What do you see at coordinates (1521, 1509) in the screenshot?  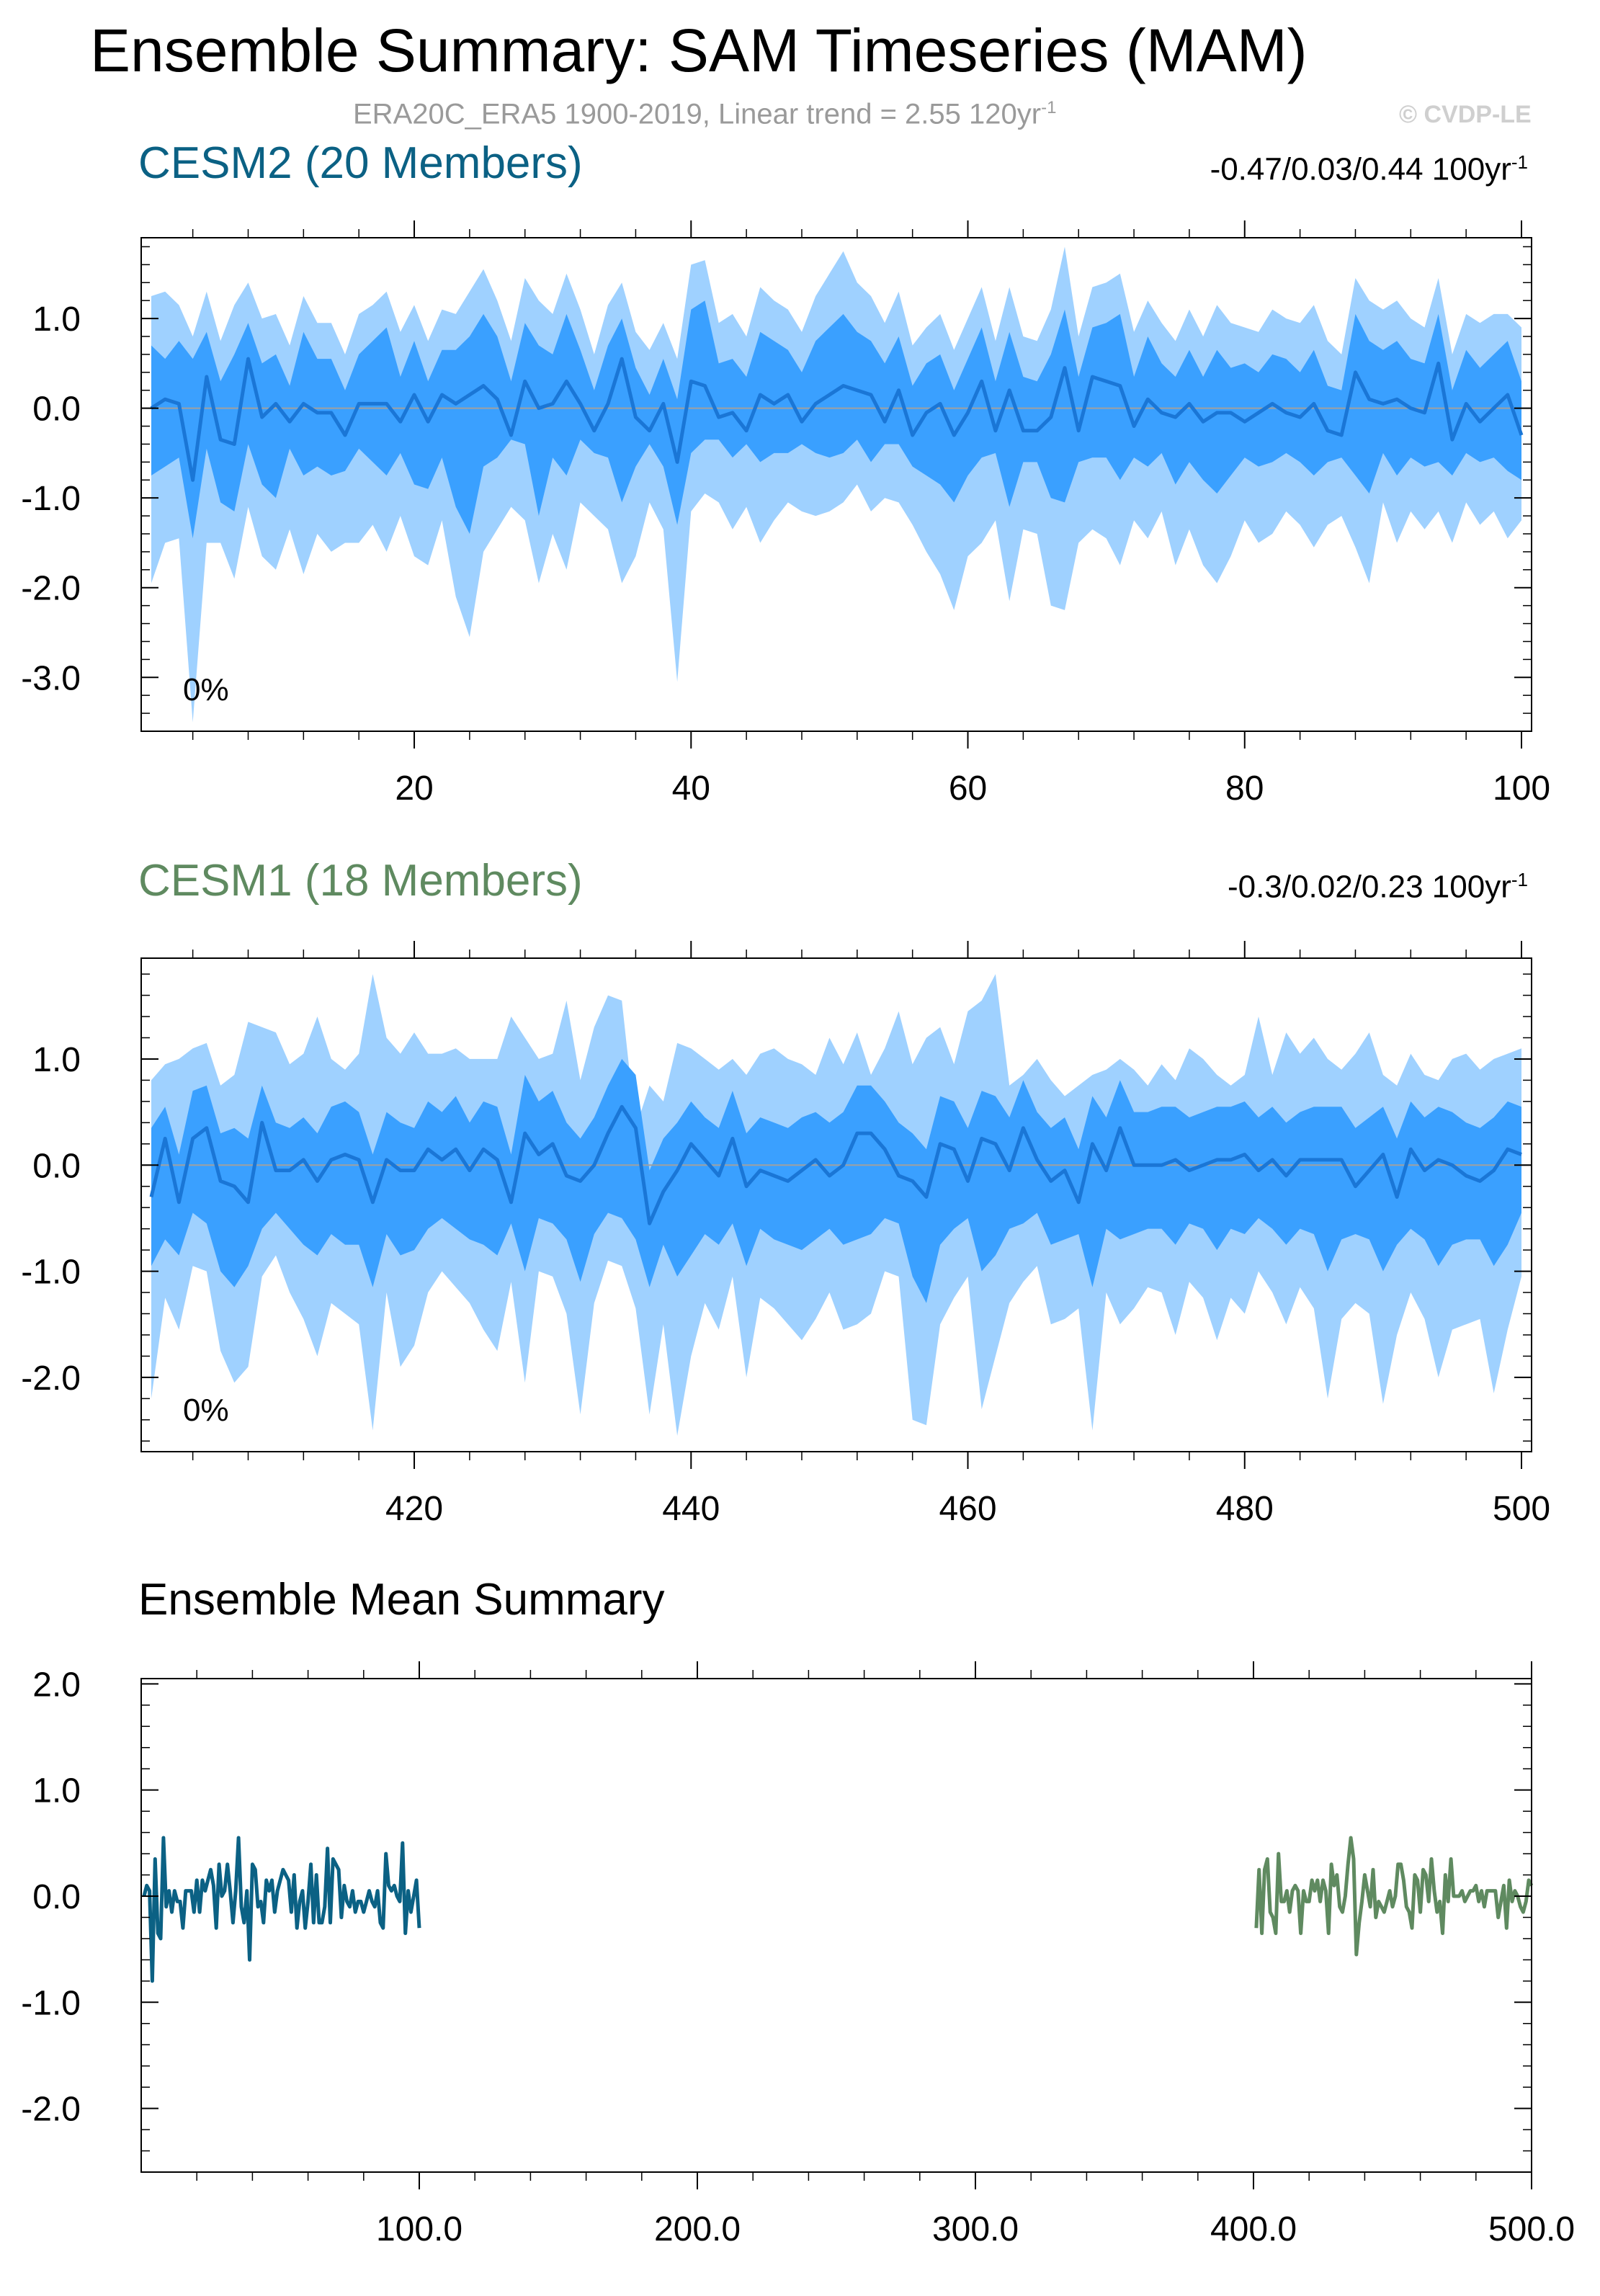 I see `x-tick-label: 500` at bounding box center [1521, 1509].